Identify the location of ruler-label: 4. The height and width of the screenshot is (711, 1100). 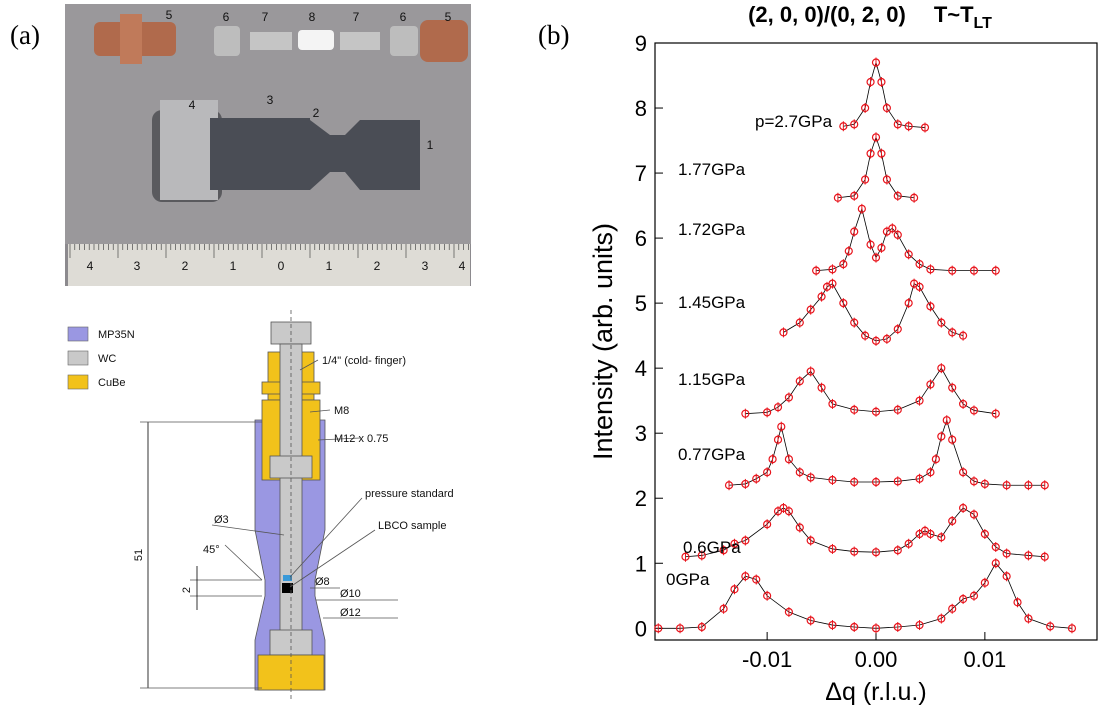
(462, 266).